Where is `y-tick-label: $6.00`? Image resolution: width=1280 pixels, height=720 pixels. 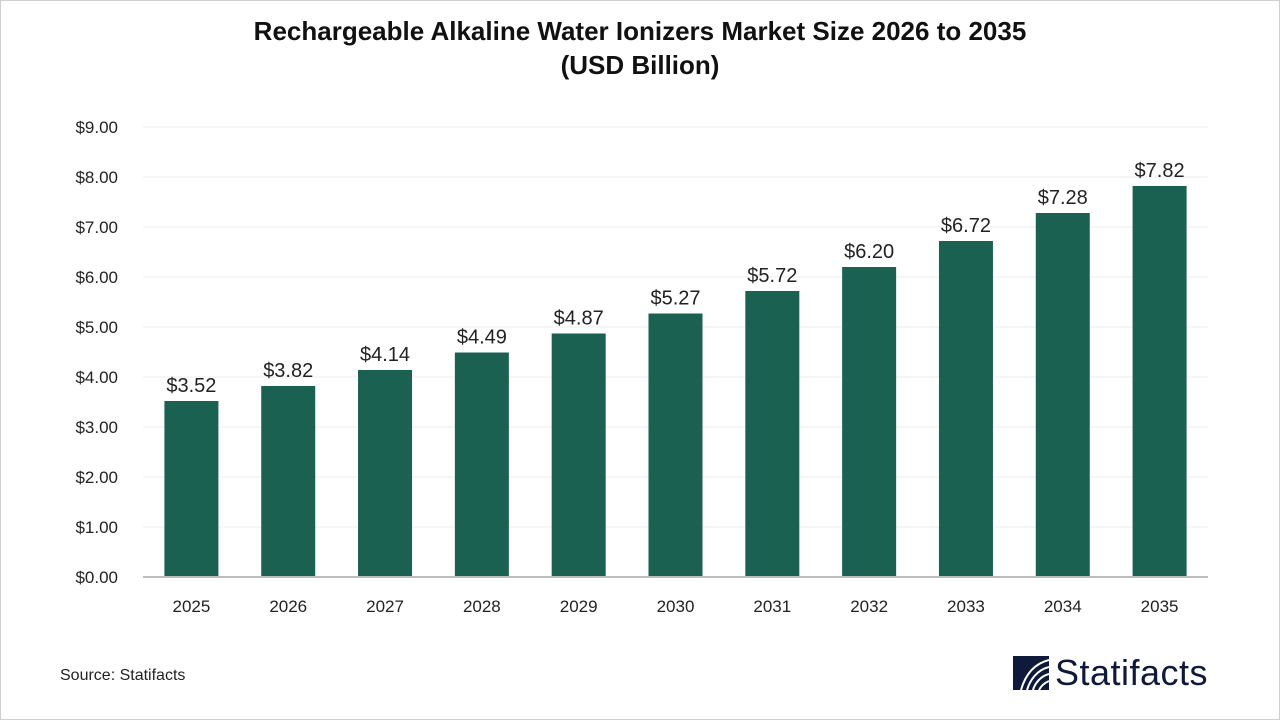 y-tick-label: $6.00 is located at coordinates (96, 277).